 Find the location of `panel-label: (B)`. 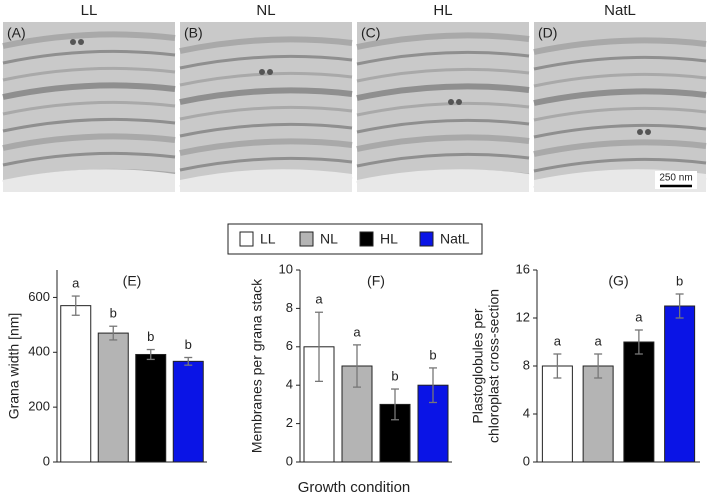

panel-label: (B) is located at coordinates (193, 33).